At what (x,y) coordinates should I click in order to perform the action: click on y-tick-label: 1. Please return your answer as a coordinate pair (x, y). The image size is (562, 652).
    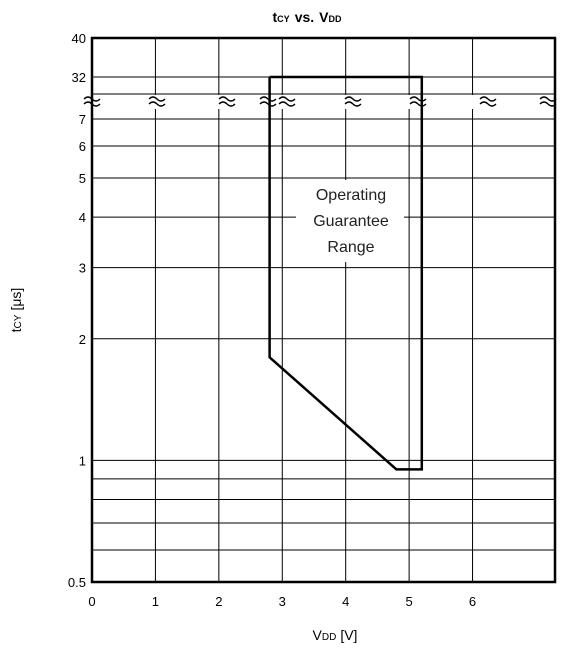
    Looking at the image, I should click on (82, 460).